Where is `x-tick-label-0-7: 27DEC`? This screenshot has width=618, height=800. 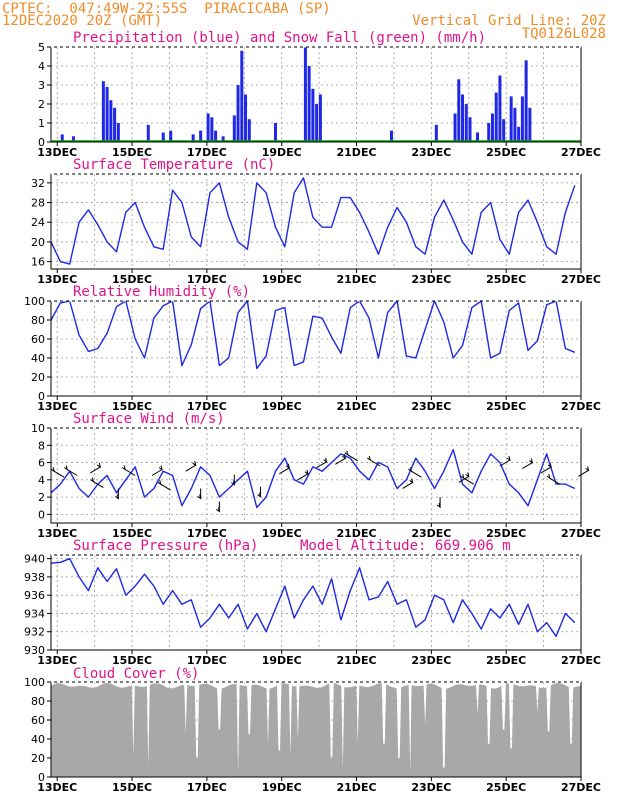 x-tick-label-0-7: 27DEC is located at coordinates (581, 152).